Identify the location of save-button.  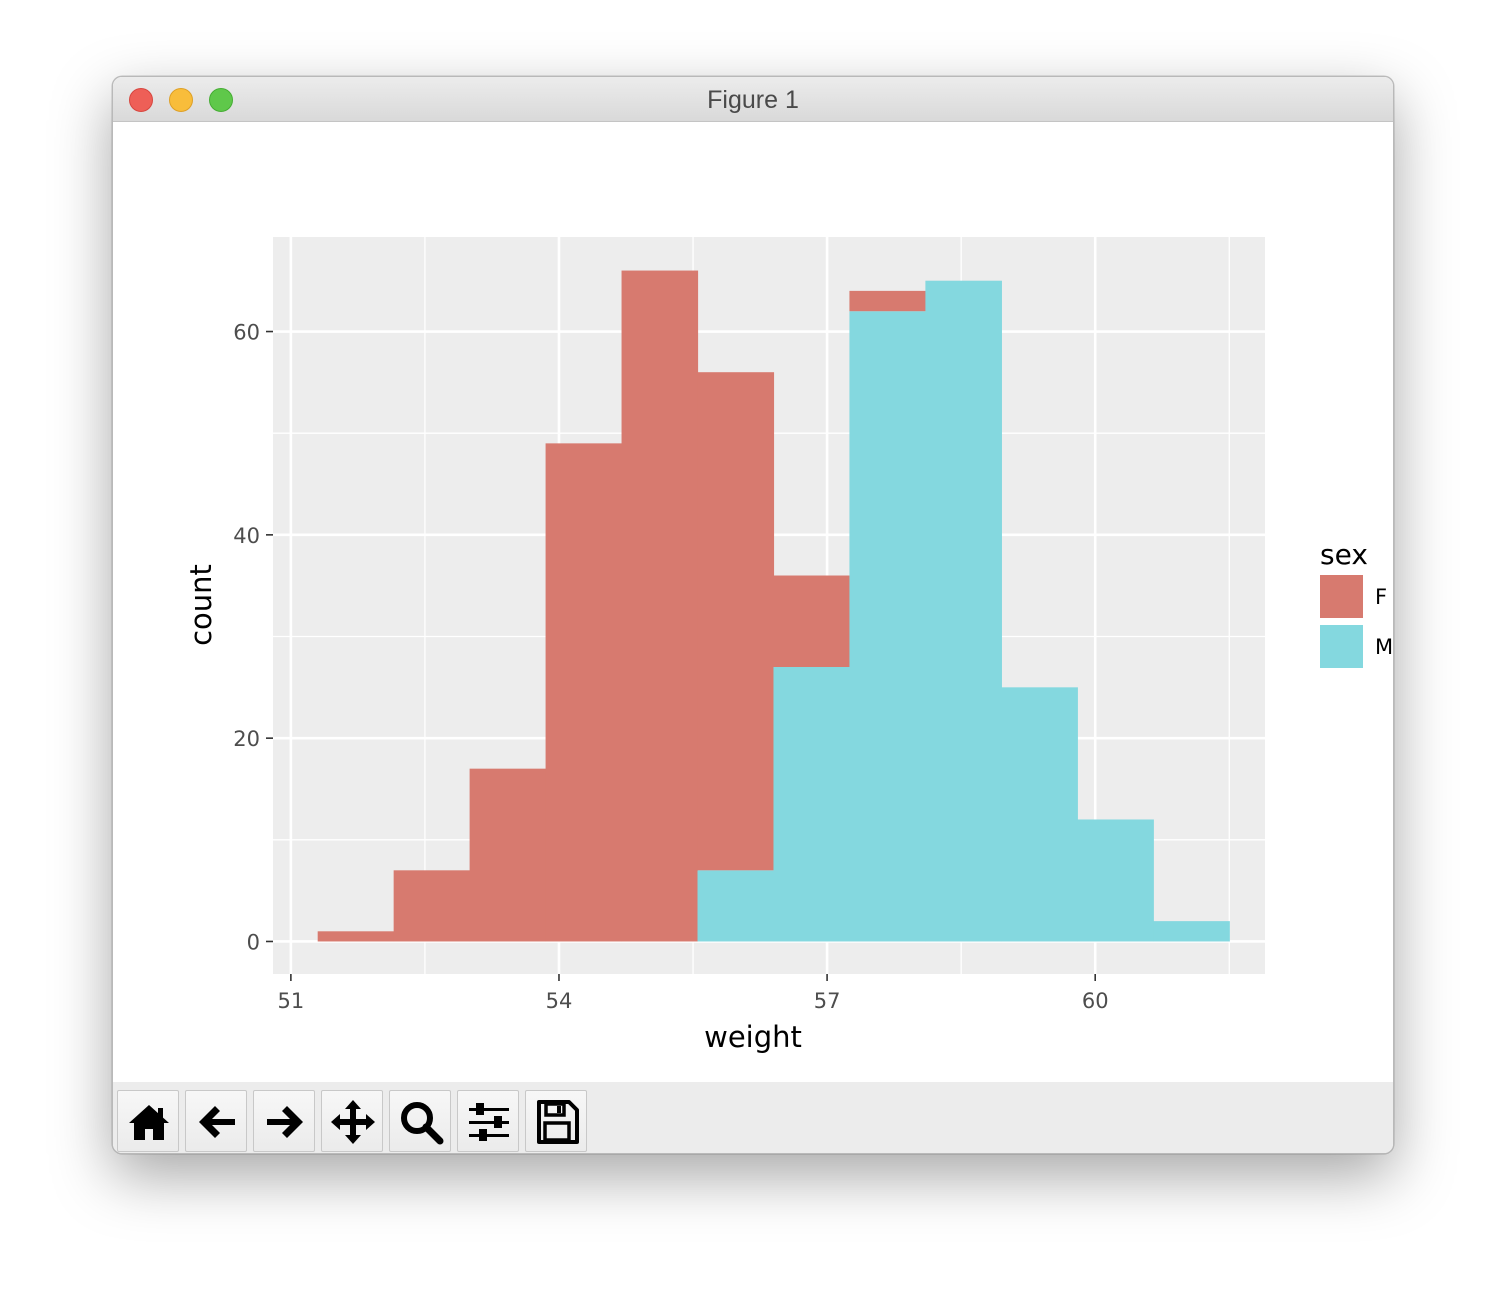
(556, 1121).